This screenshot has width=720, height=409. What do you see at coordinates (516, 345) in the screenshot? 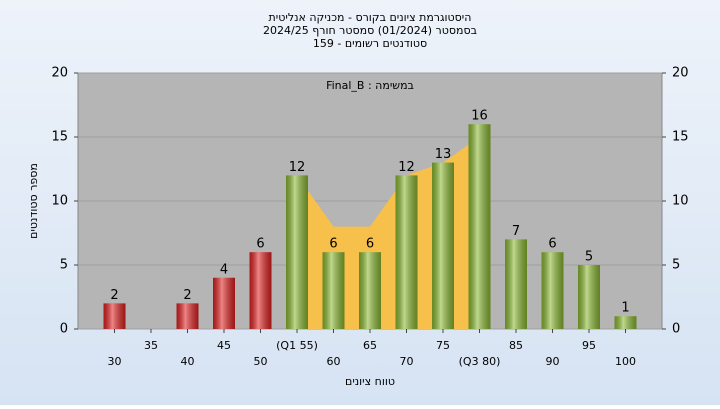
I see `x-tick-label: 85` at bounding box center [516, 345].